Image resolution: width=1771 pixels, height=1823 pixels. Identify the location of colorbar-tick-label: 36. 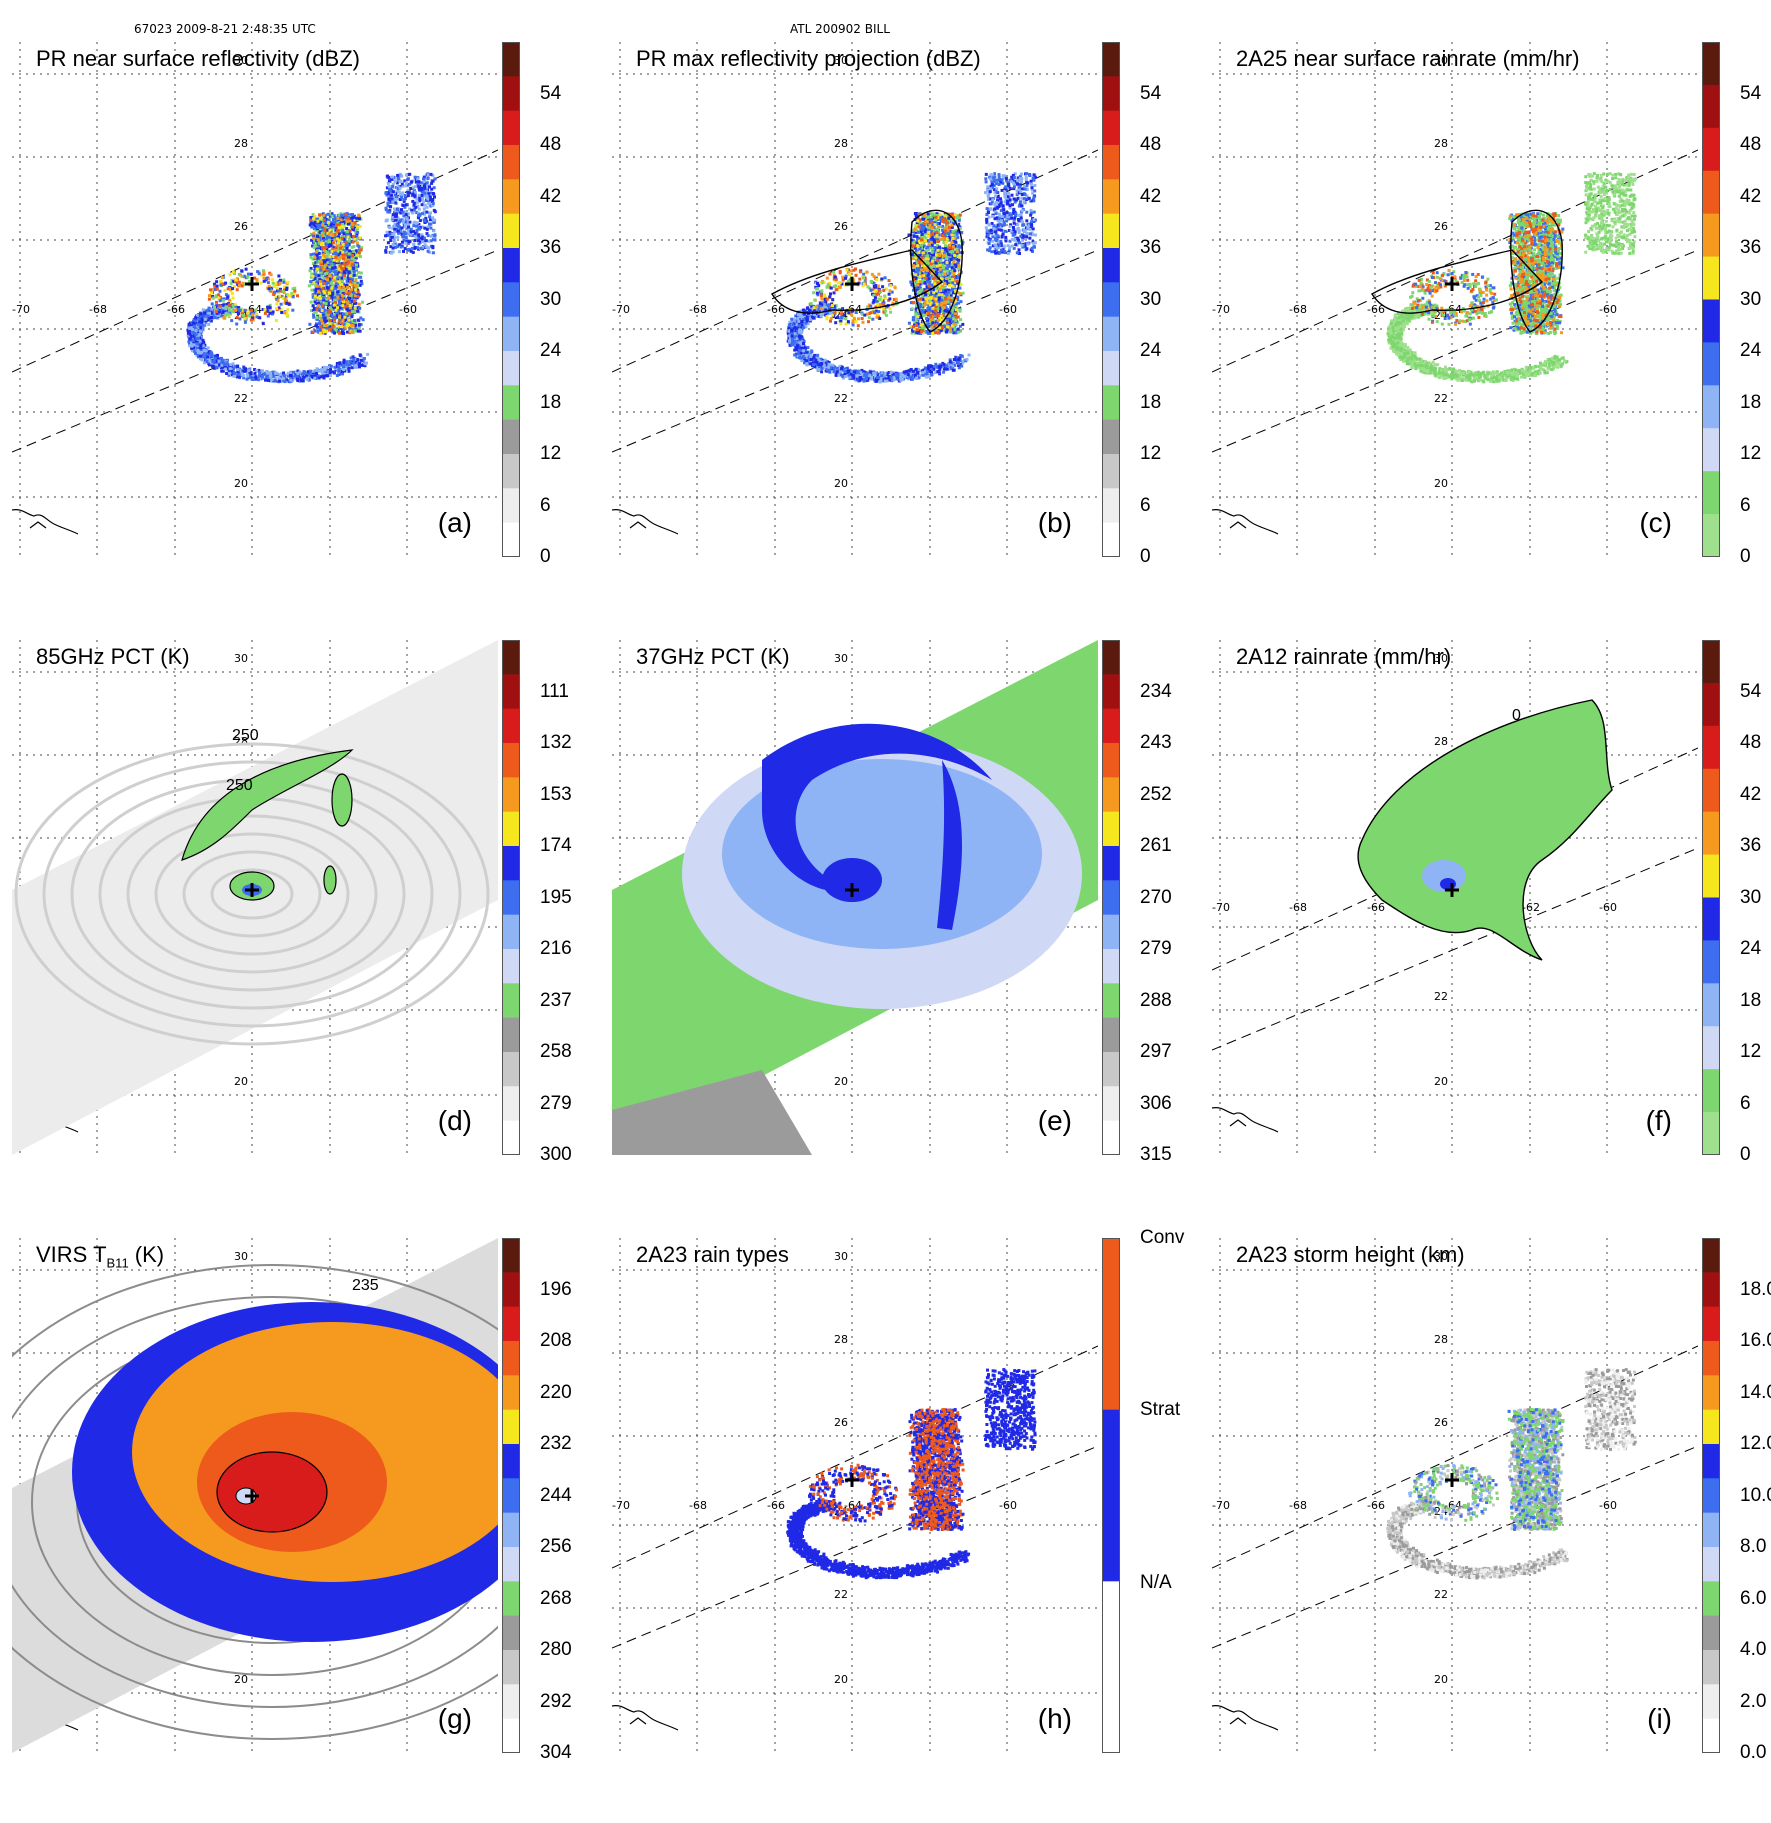
(550, 248).